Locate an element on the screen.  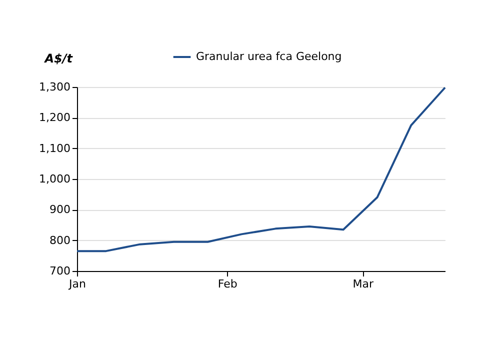
y-tick-label: 900 is located at coordinates (60, 209).